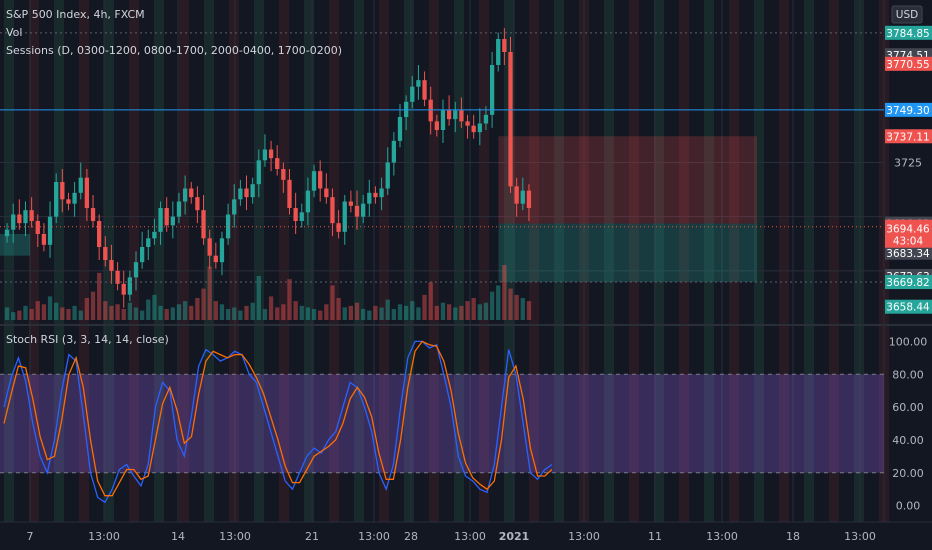  What do you see at coordinates (312, 536) in the screenshot?
I see `x-tick-label: 21` at bounding box center [312, 536].